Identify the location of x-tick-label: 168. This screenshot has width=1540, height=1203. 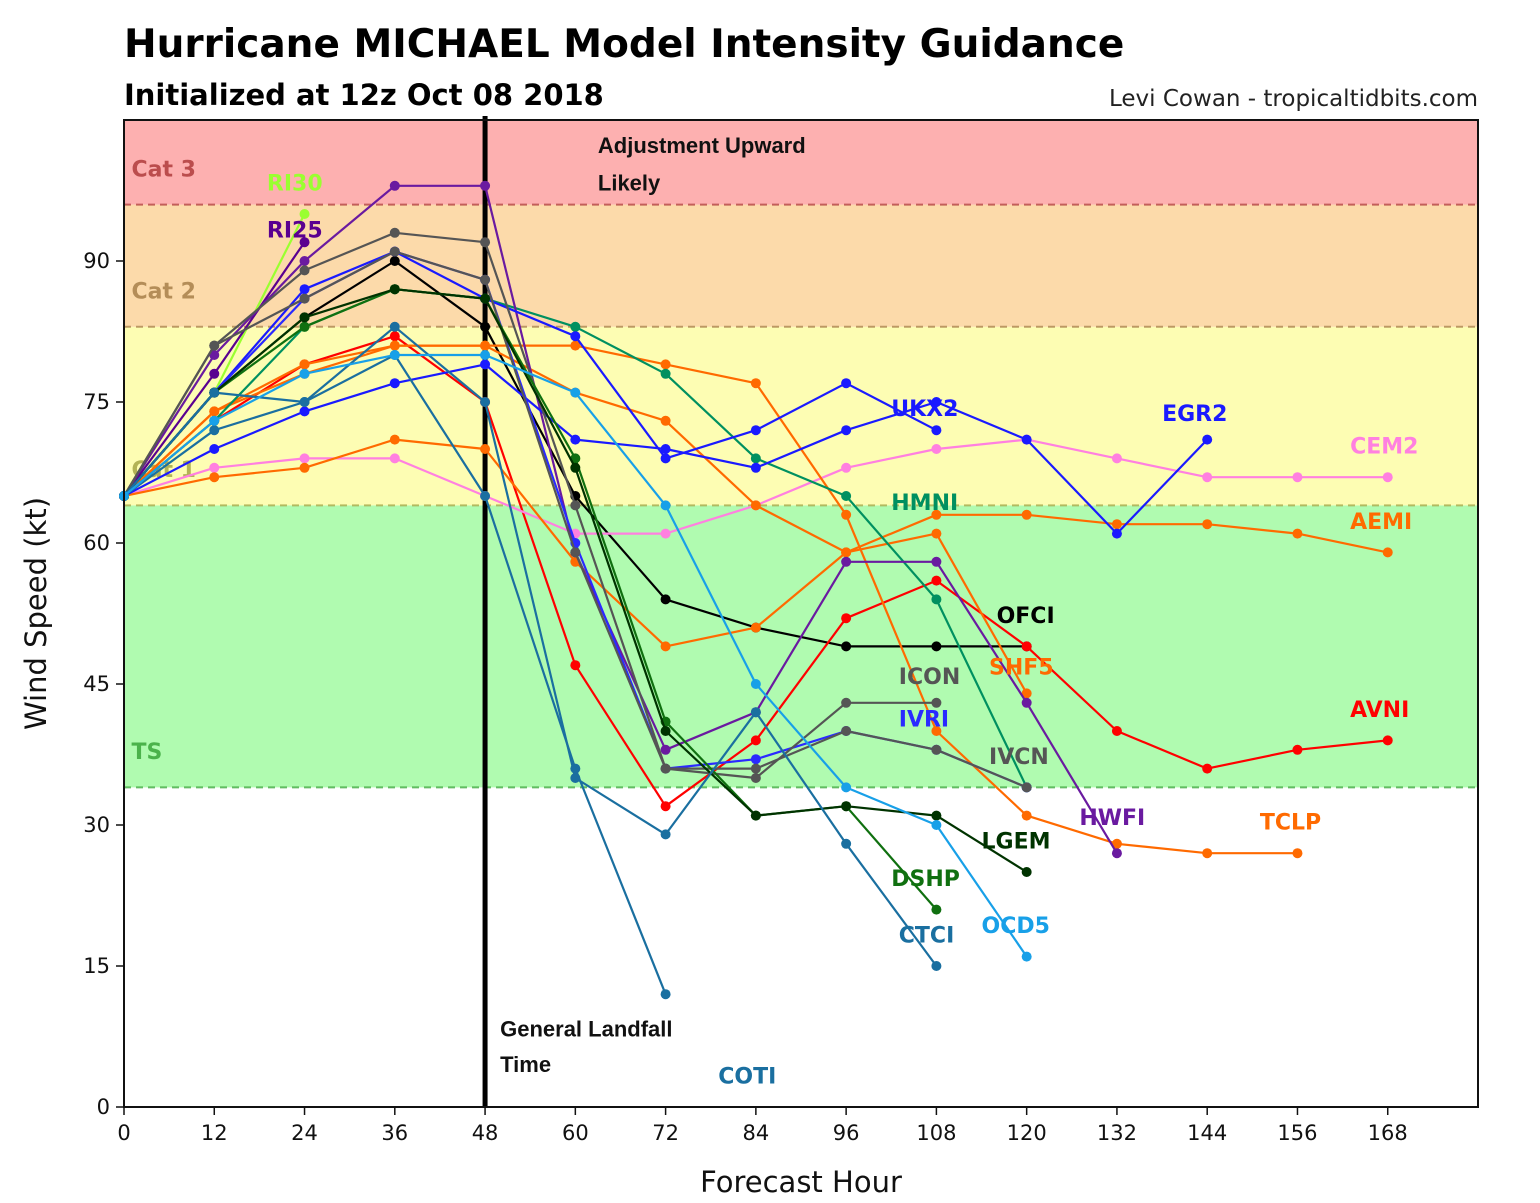
(1388, 1133).